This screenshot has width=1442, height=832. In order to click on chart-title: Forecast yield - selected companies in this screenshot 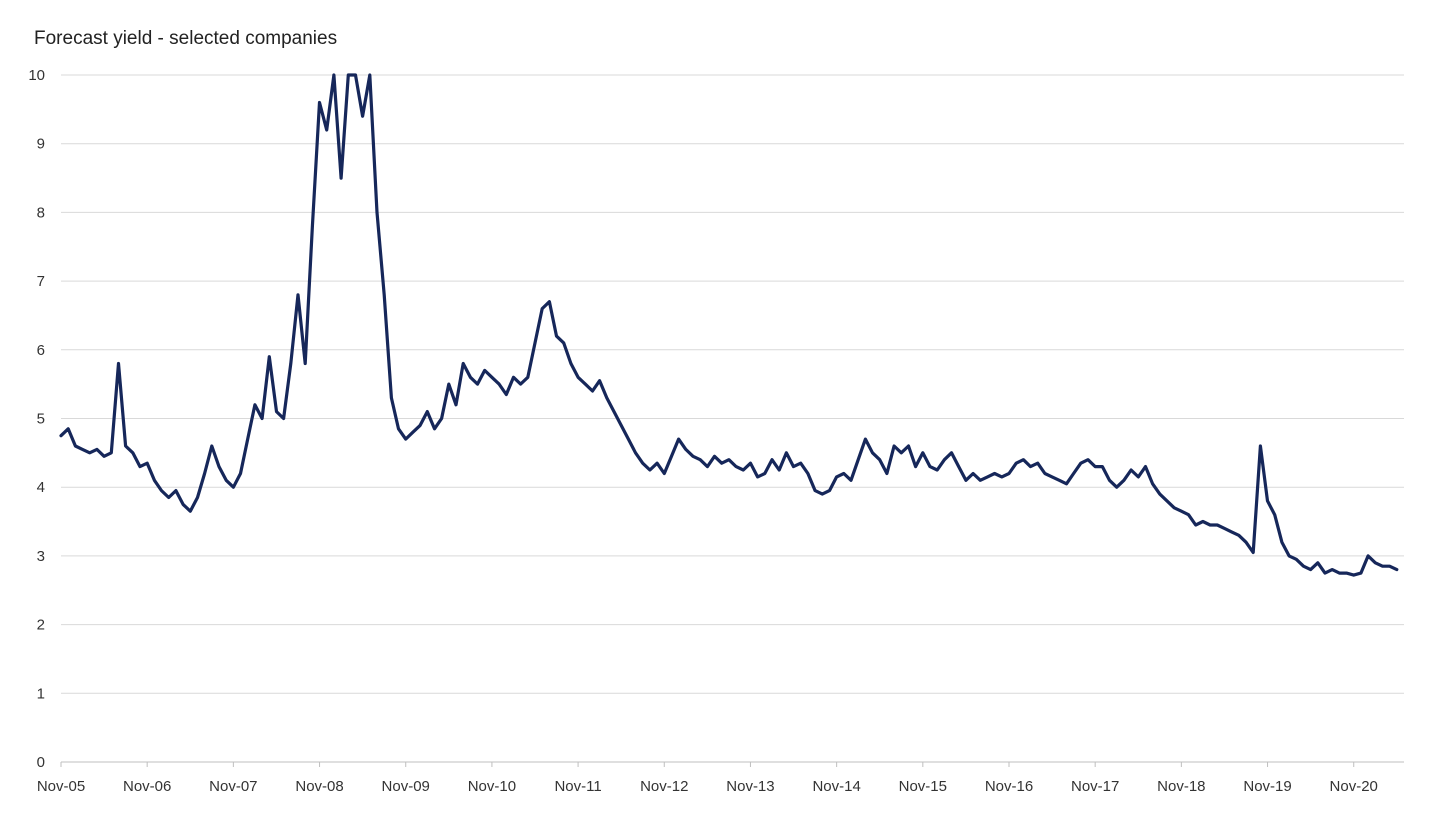, I will do `click(186, 38)`.